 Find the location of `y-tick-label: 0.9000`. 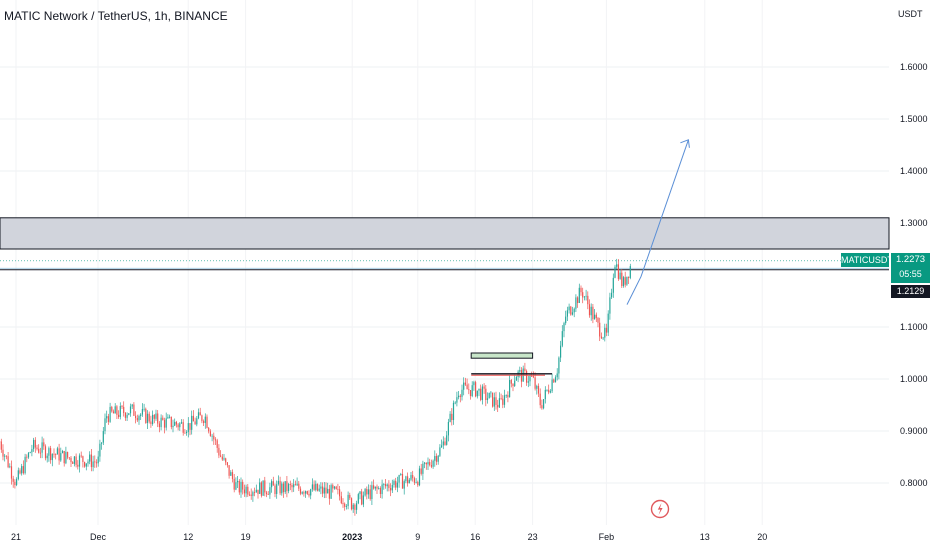

y-tick-label: 0.9000 is located at coordinates (914, 431).